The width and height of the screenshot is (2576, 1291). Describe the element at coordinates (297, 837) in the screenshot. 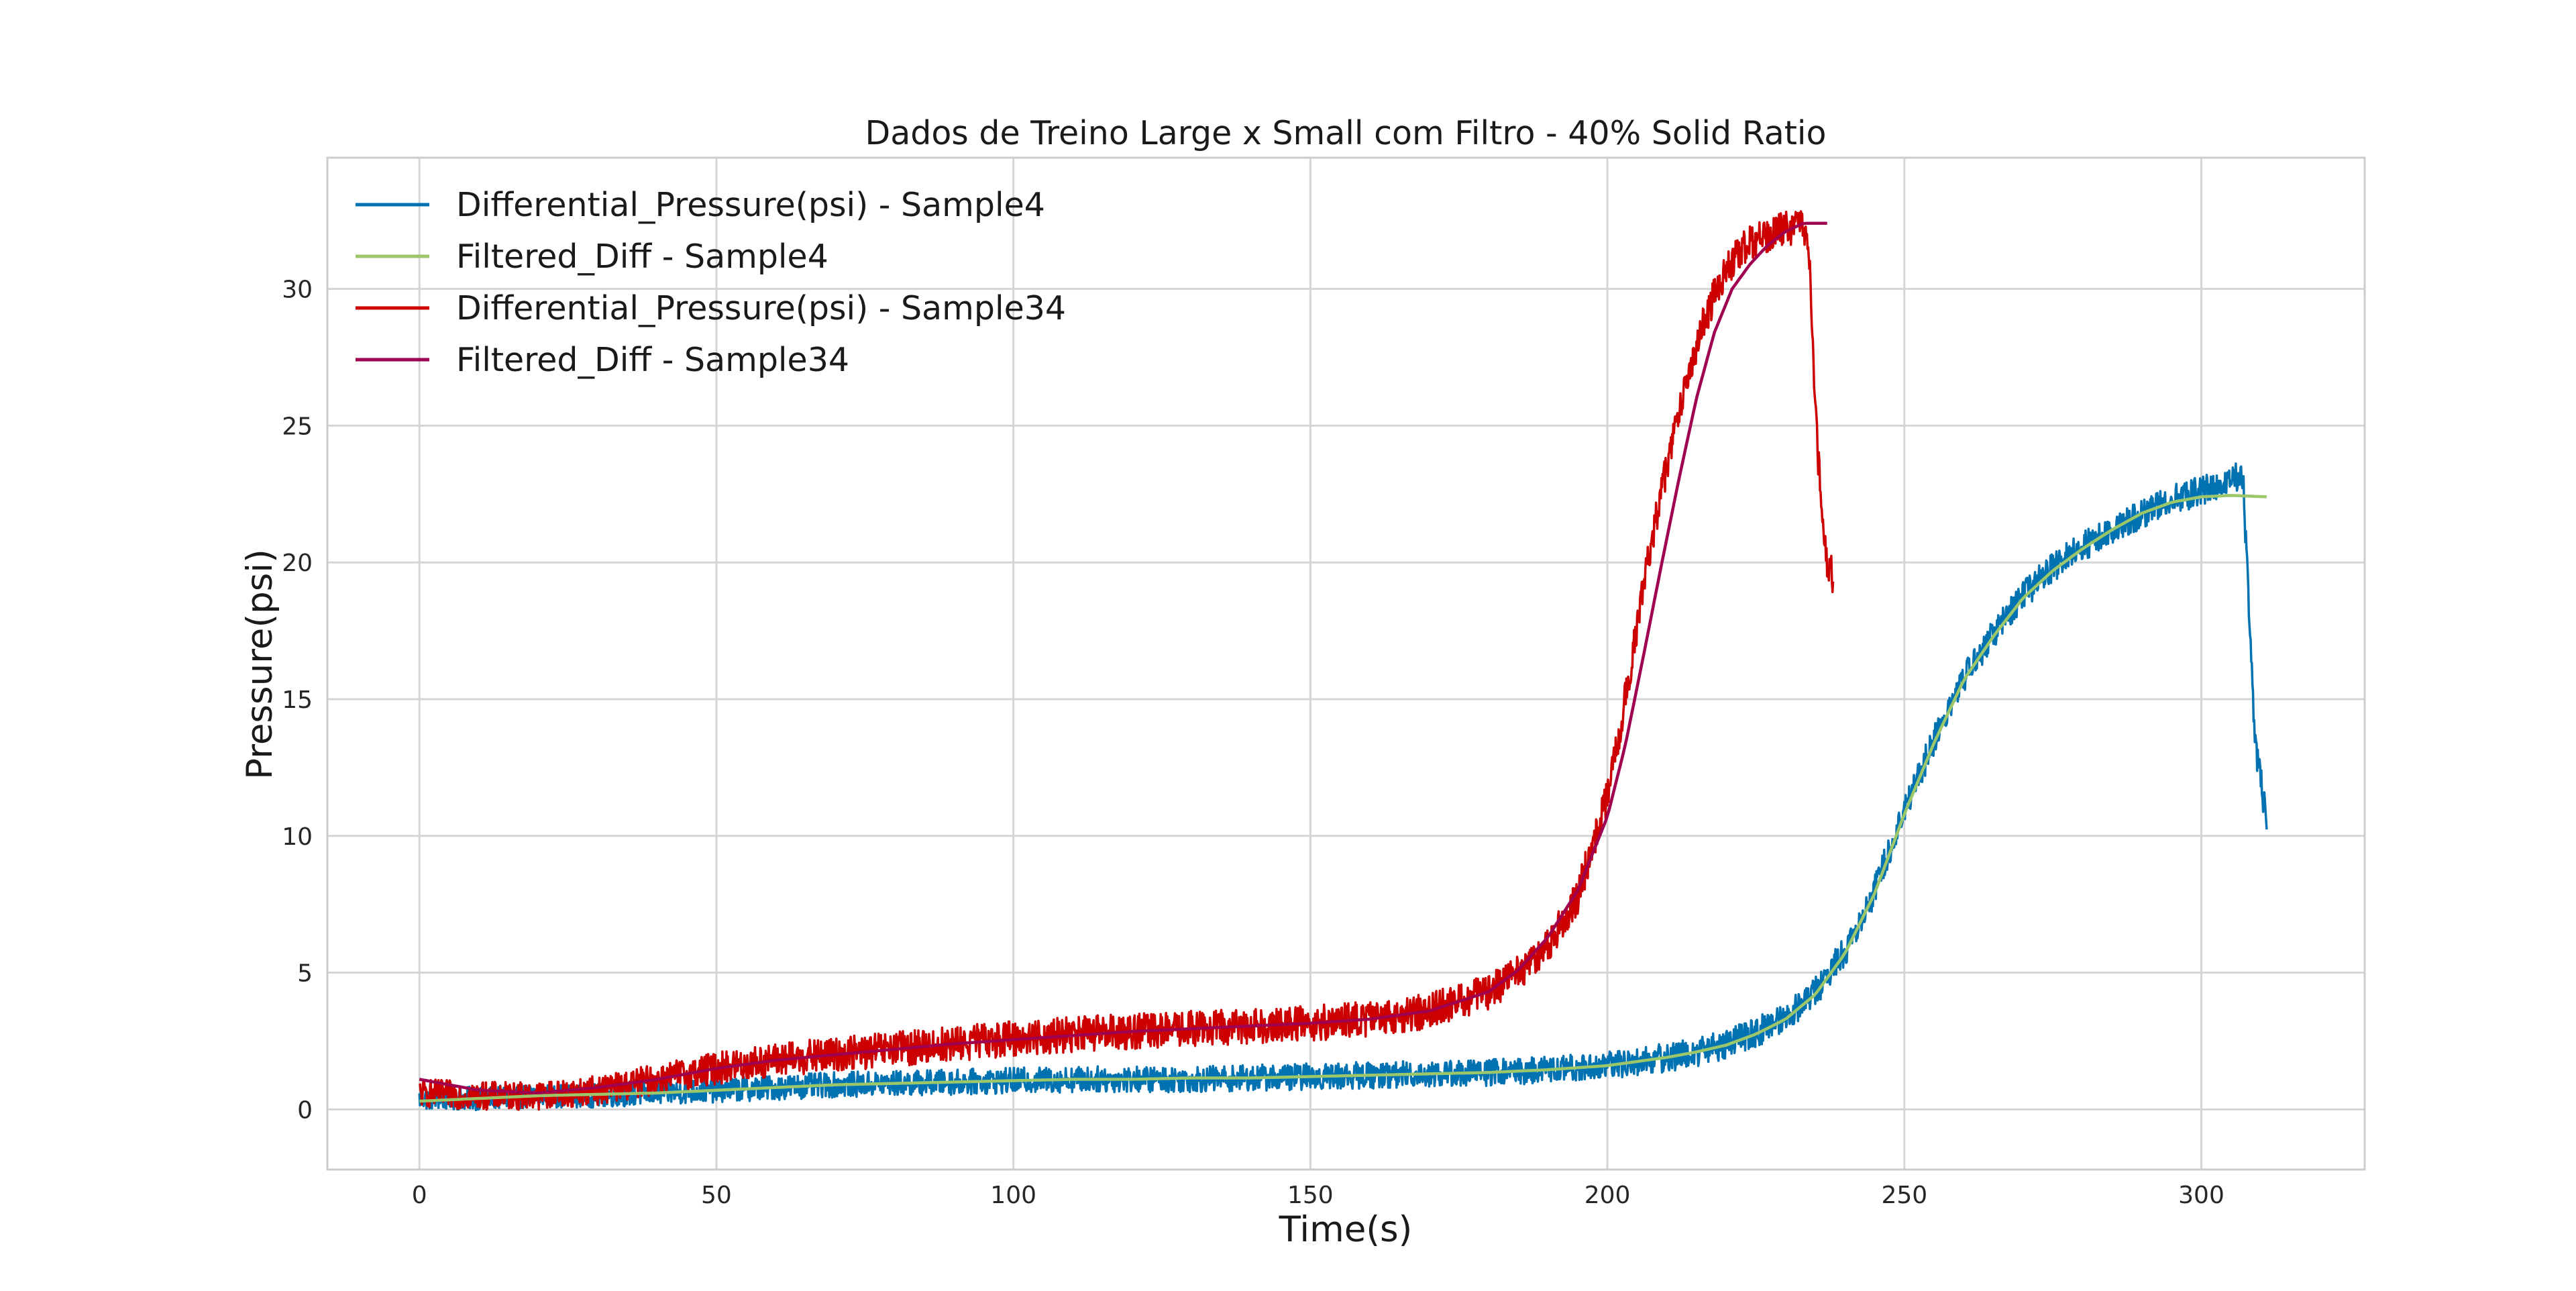

I see `y-tick-label: 10` at that location.